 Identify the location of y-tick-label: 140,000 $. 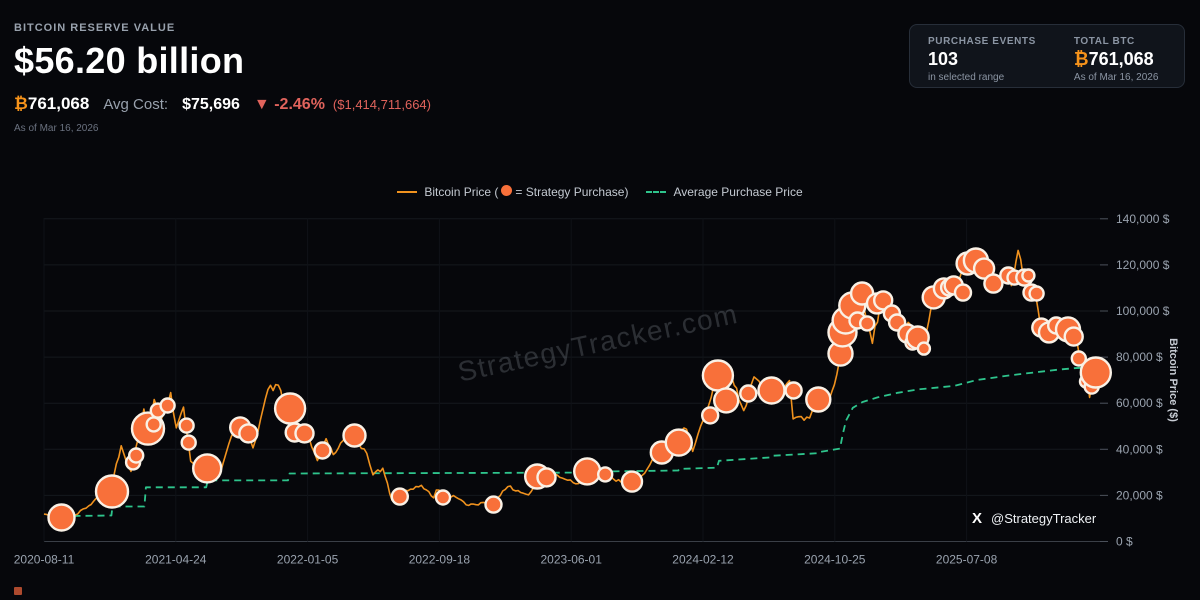
(1143, 219).